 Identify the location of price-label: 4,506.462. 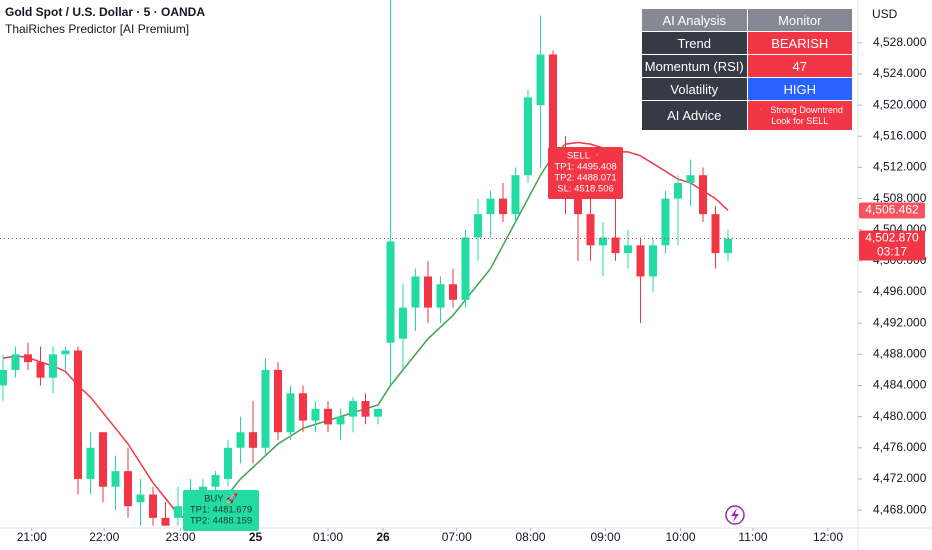
(892, 210).